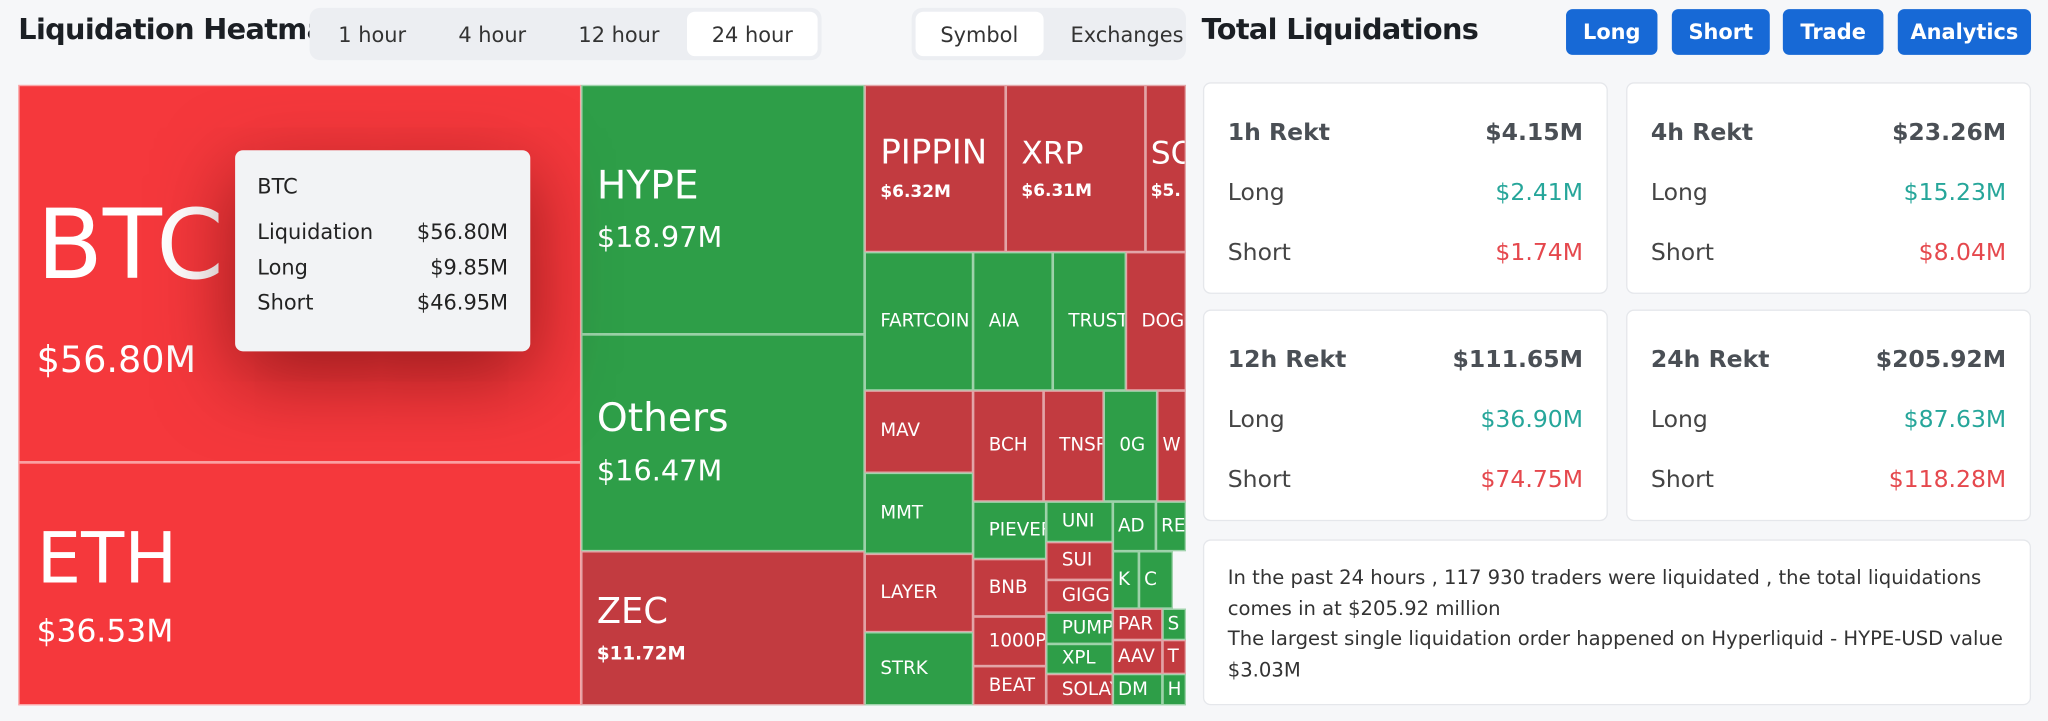  I want to click on card-header: 24h Rekt $205.92M, so click(1828, 359).